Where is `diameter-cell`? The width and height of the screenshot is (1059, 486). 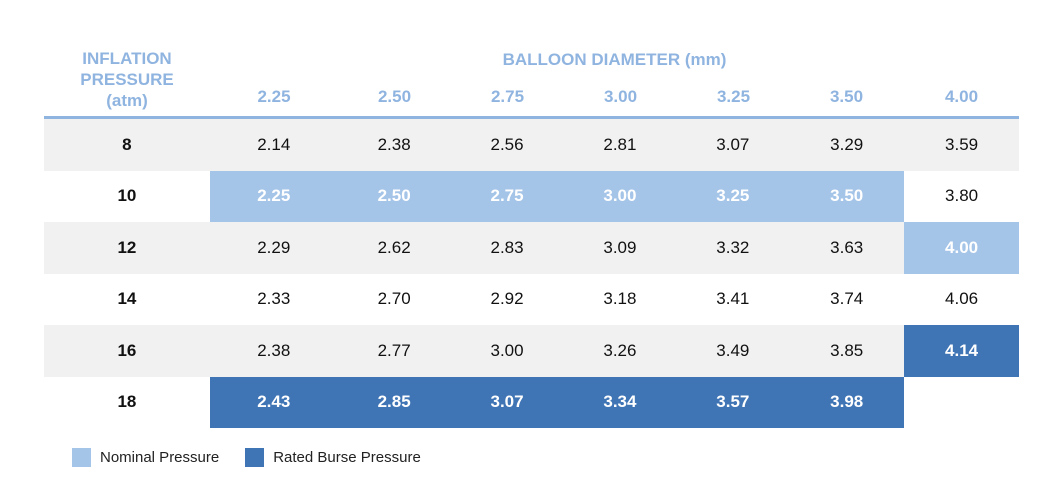
diameter-cell is located at coordinates (962, 402).